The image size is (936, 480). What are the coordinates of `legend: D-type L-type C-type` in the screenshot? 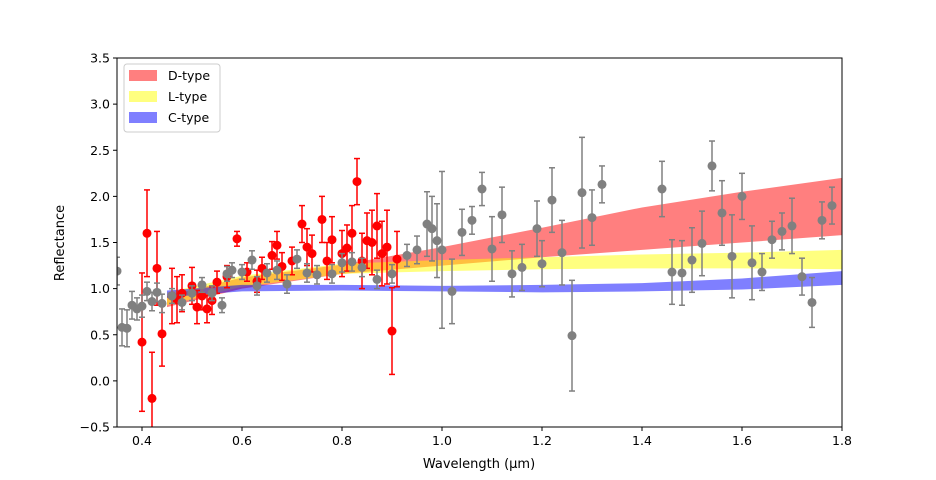 It's located at (172, 98).